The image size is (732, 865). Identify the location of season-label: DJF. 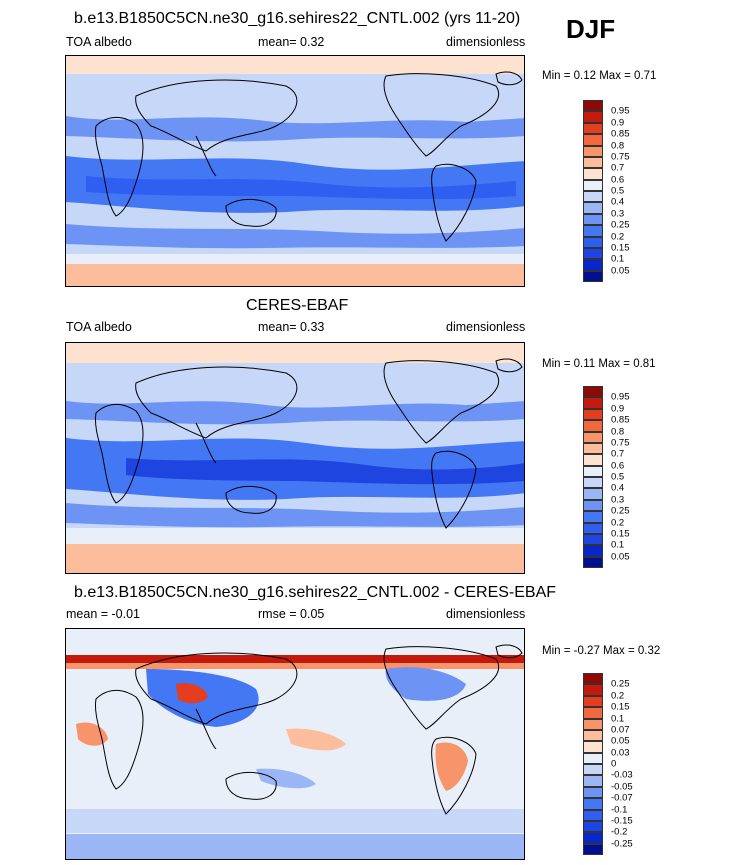
(591, 29).